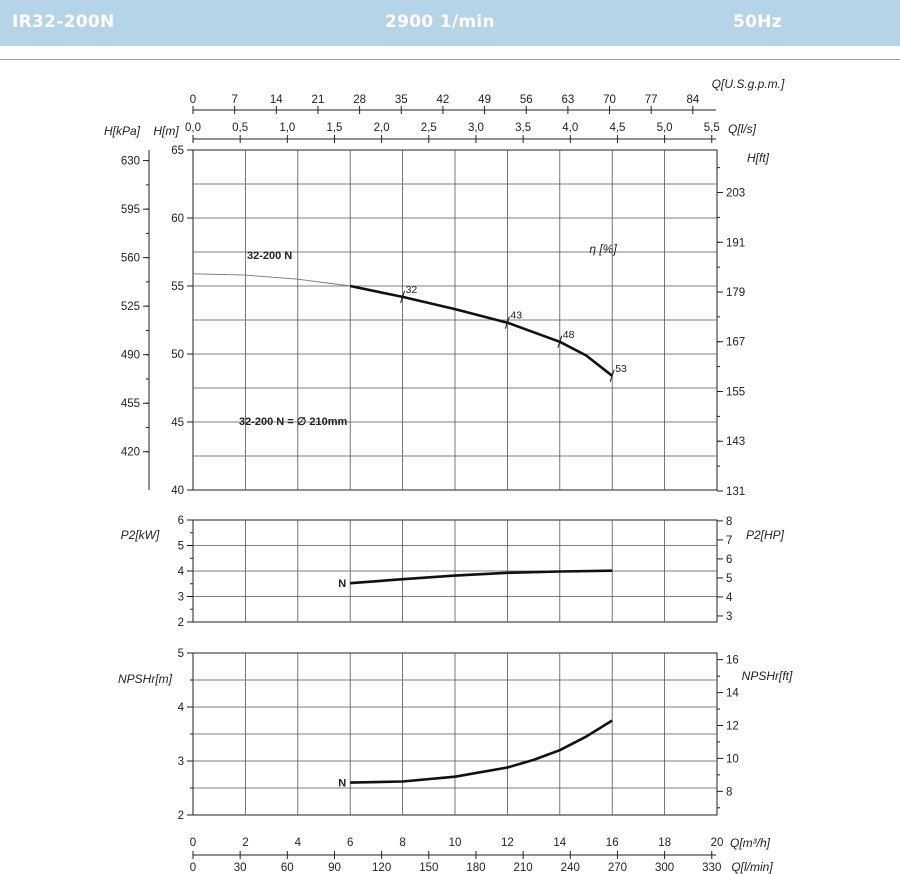 This screenshot has height=874, width=900. I want to click on power-hp-axis-label: P2[HP], so click(765, 535).